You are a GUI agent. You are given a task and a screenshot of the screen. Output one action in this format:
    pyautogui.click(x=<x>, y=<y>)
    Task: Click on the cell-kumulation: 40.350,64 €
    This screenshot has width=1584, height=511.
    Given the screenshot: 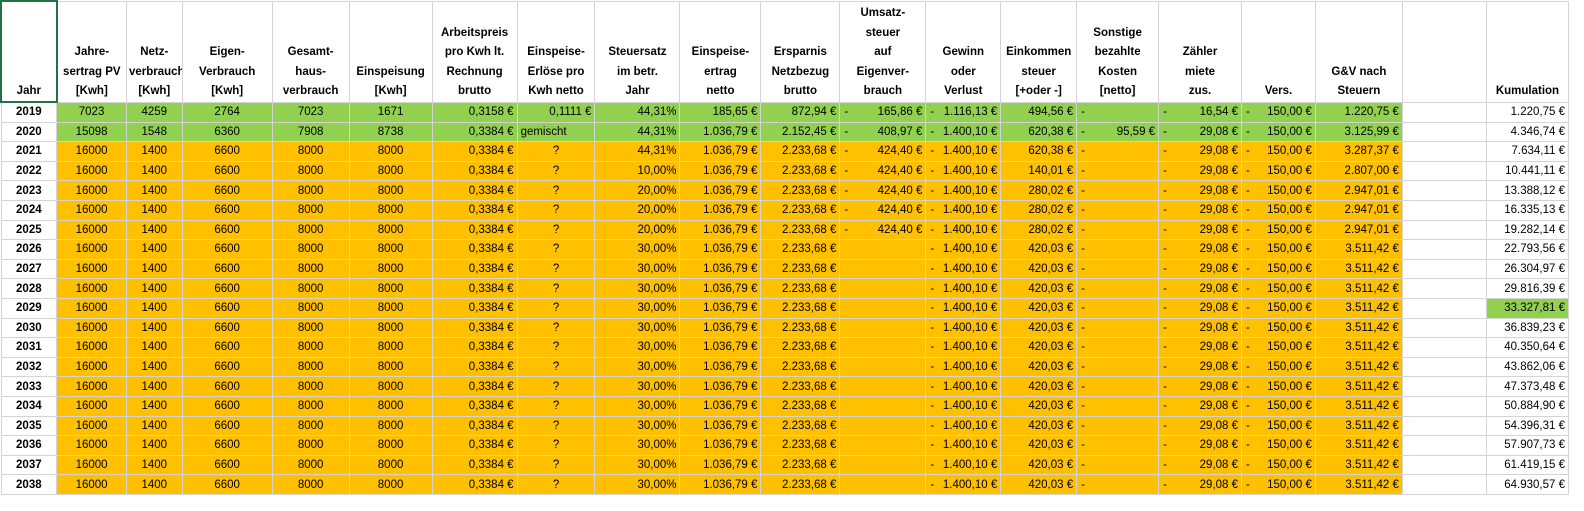 What is the action you would take?
    pyautogui.click(x=1527, y=347)
    